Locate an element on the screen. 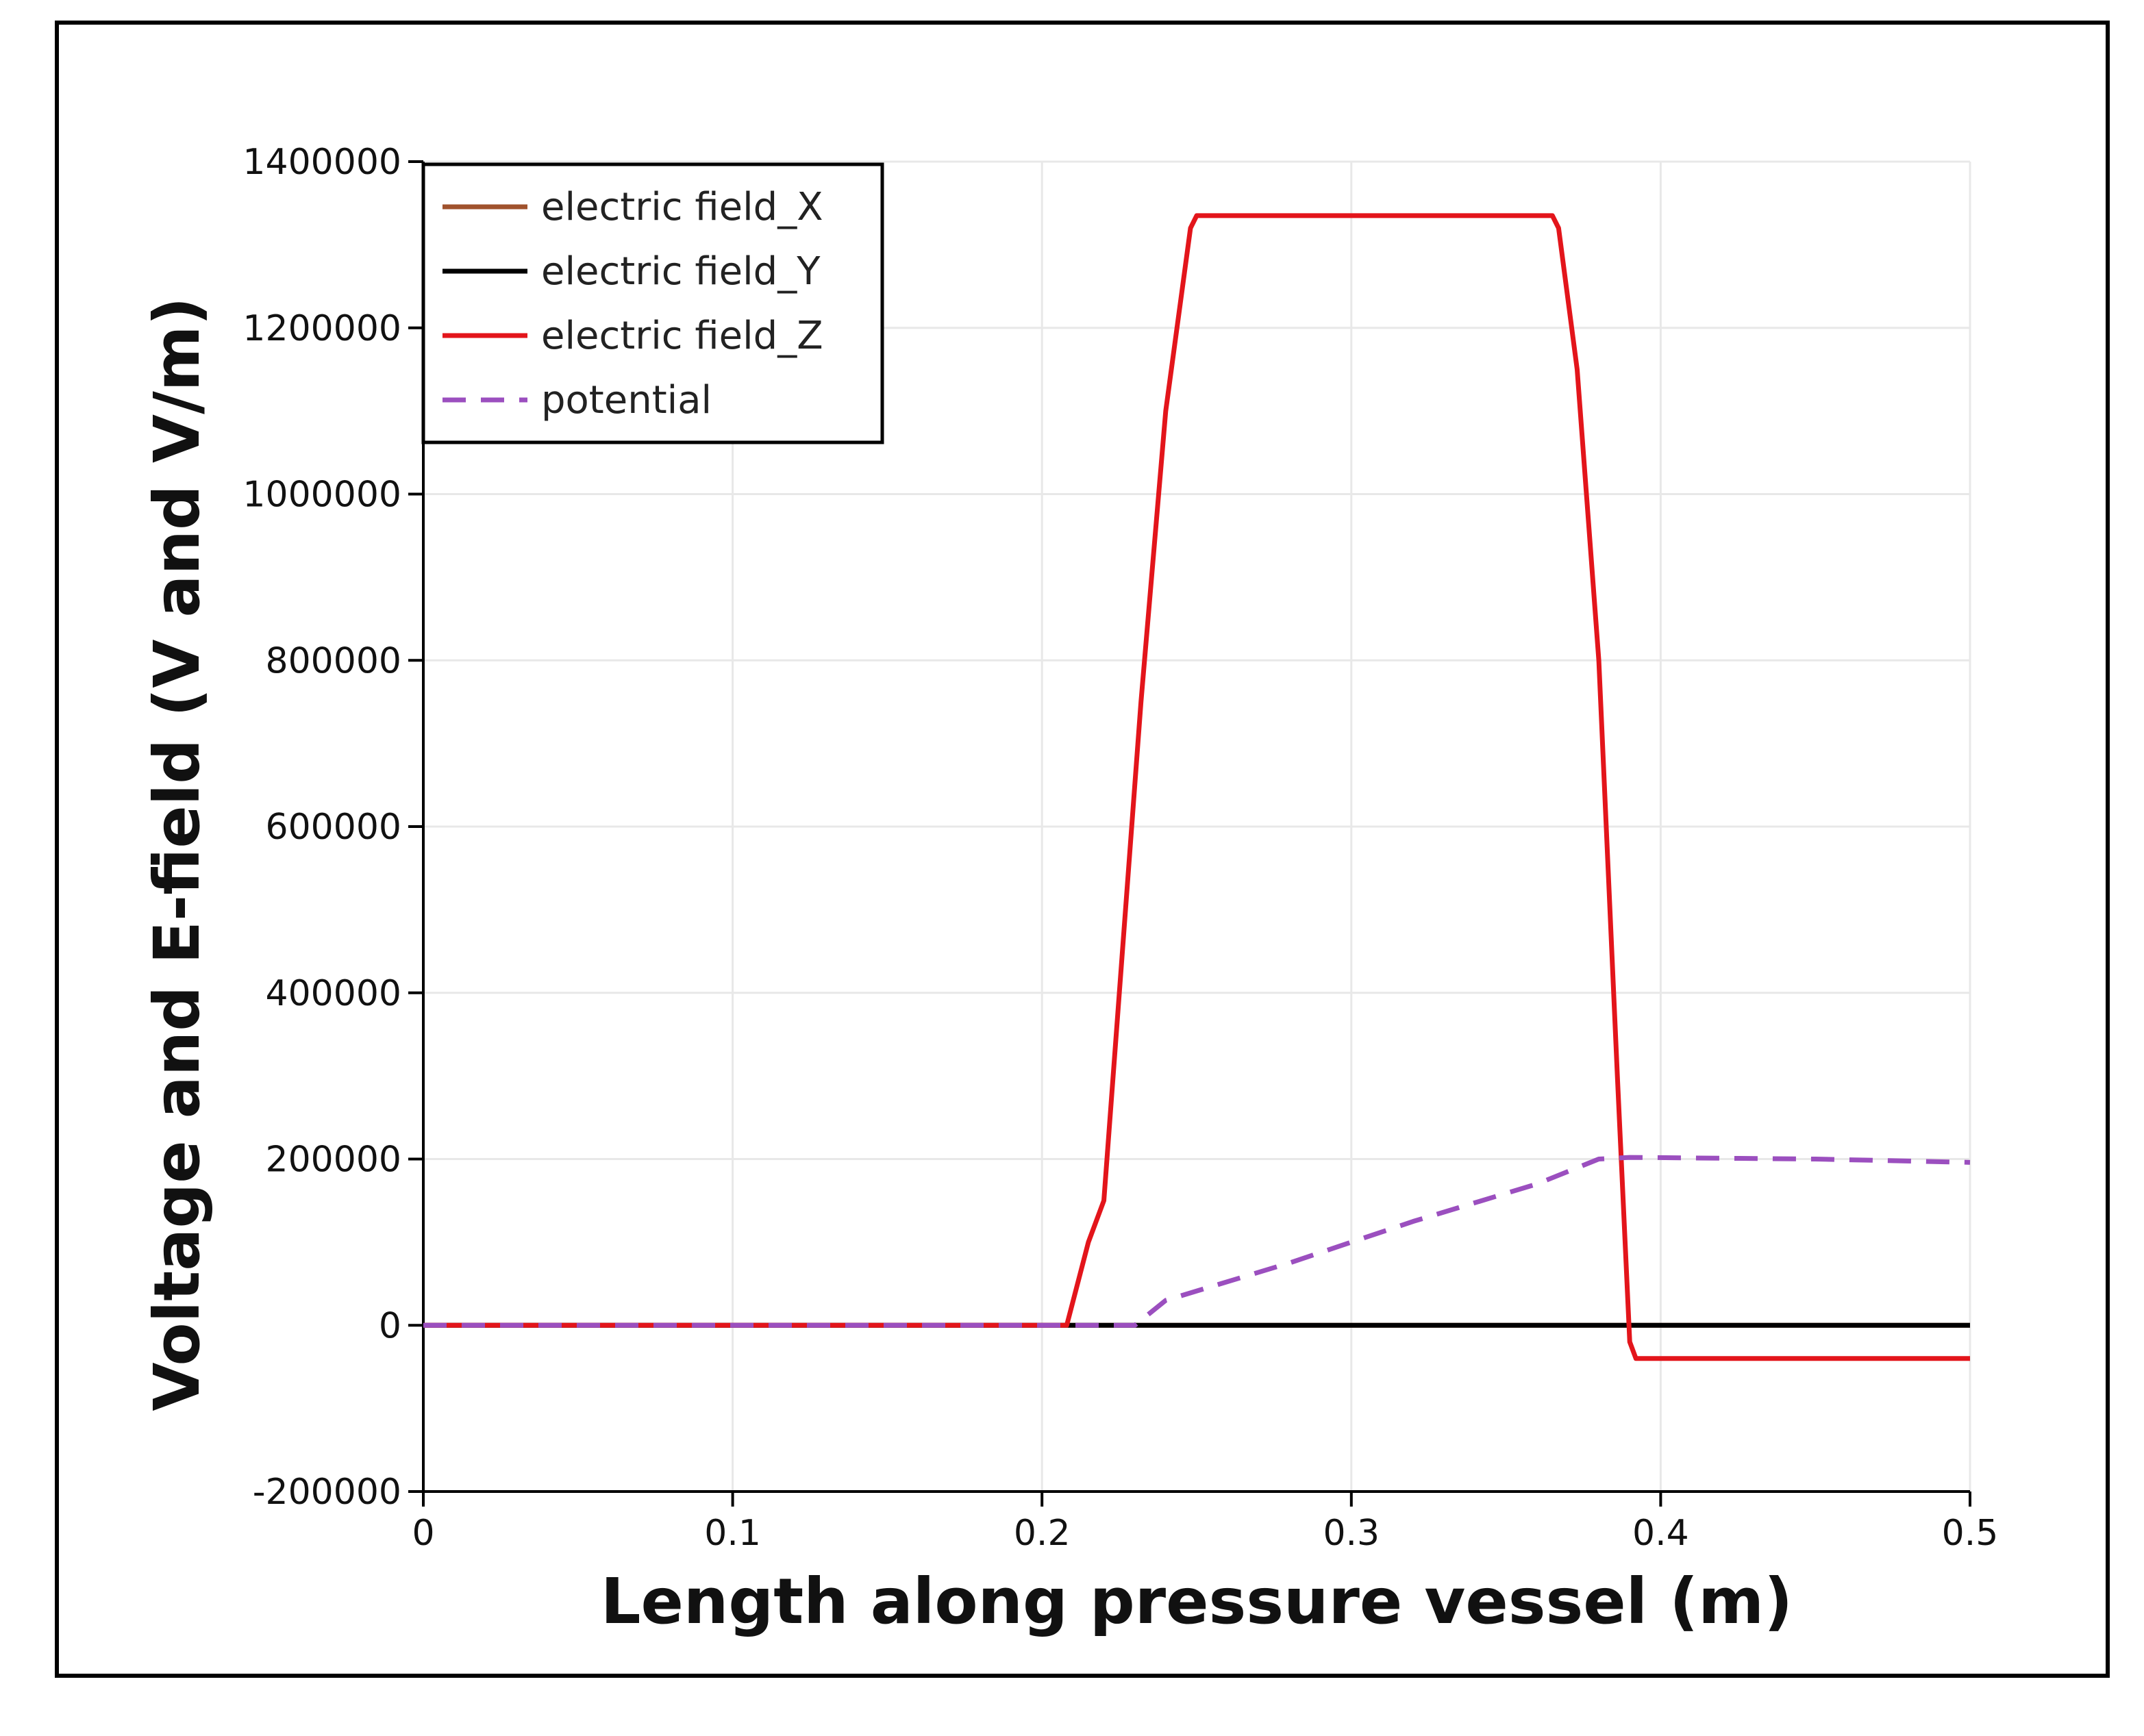 This screenshot has height=1736, width=2144. y-tick-label: 0 is located at coordinates (390, 1325).